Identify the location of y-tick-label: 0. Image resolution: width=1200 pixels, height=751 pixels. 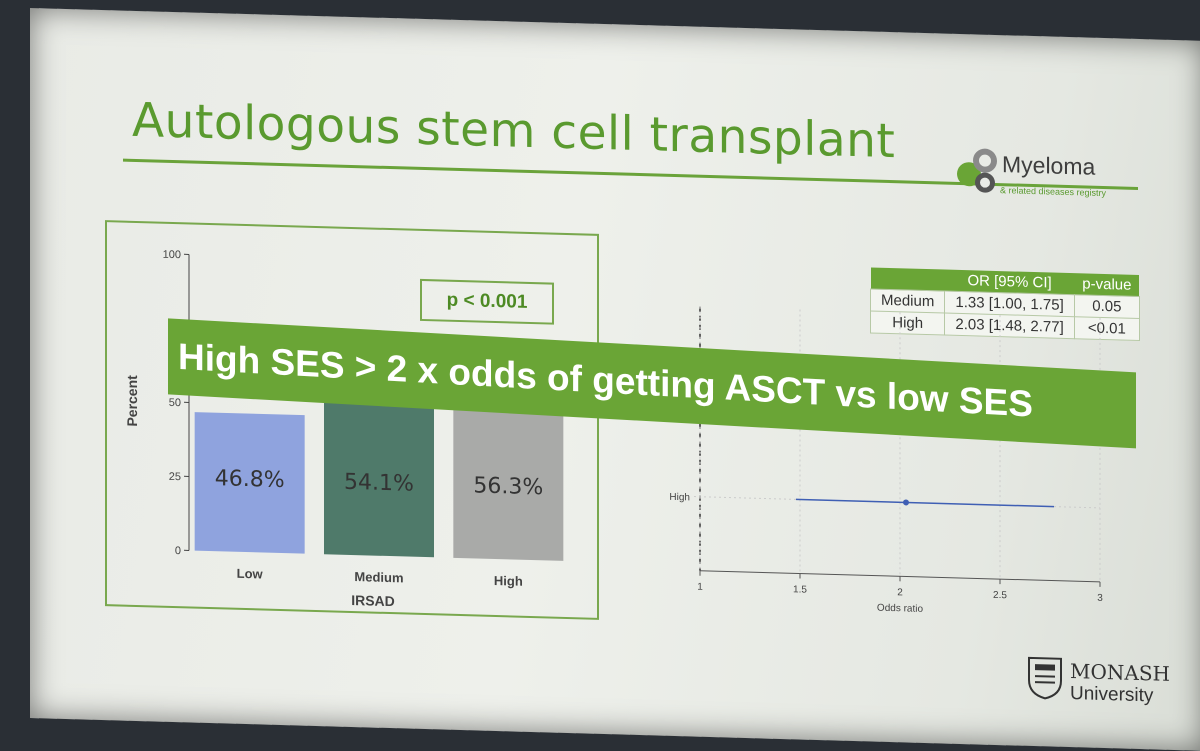
(178, 551).